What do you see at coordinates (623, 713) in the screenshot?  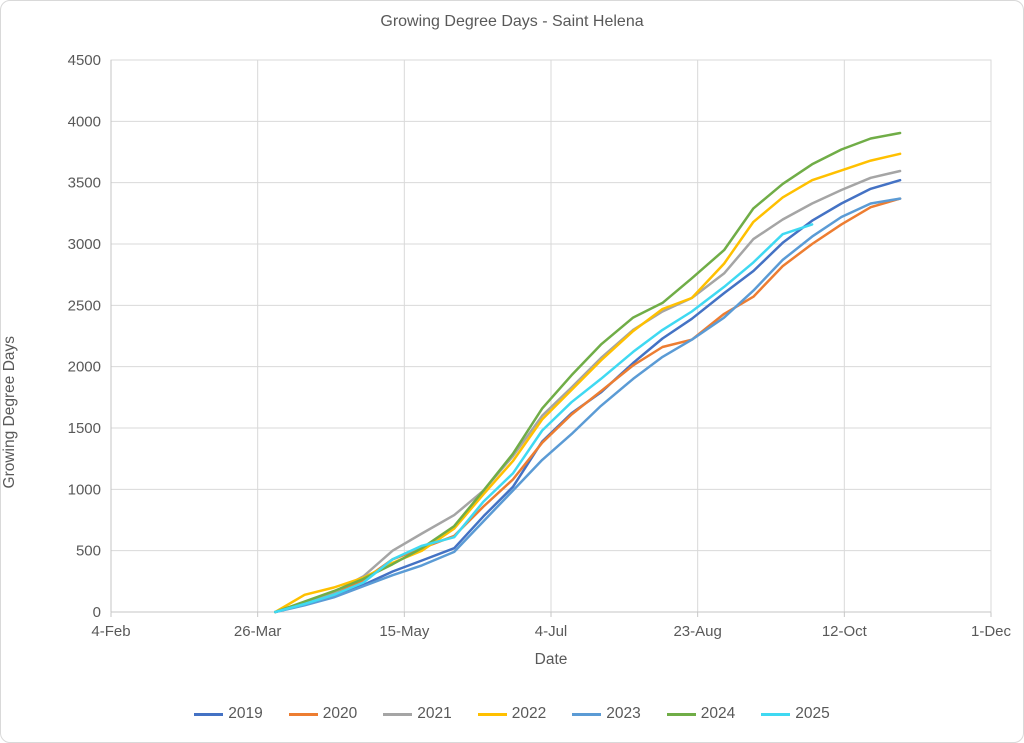 I see `legend-label-2023: 2023` at bounding box center [623, 713].